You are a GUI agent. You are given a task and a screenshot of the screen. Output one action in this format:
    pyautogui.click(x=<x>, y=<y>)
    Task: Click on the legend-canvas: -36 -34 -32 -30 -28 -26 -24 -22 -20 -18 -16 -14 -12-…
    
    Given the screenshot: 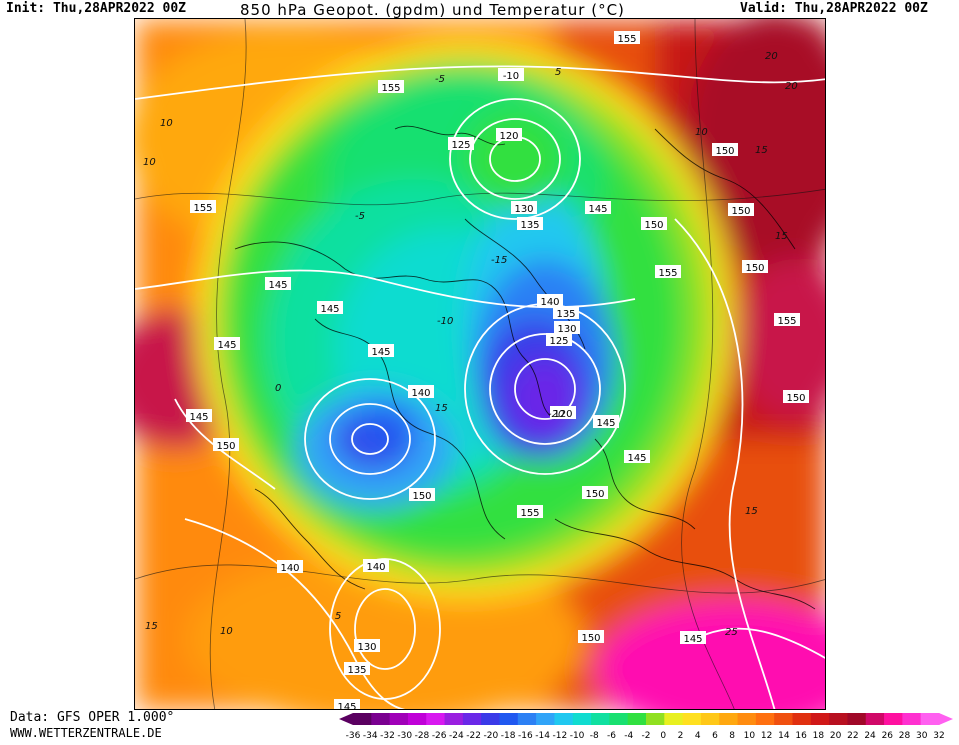 What is the action you would take?
    pyautogui.click(x=646, y=727)
    